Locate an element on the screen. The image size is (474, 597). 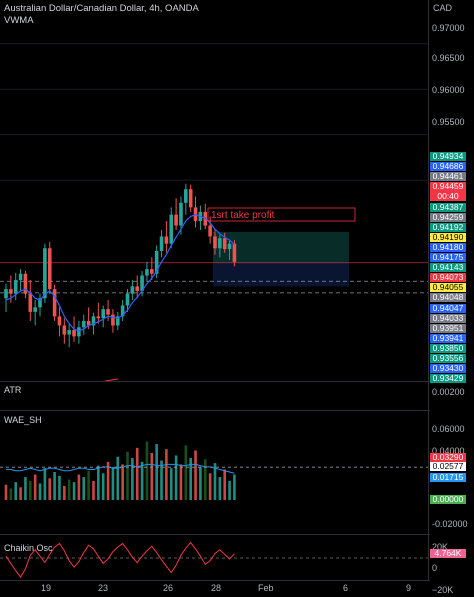
price-tag: 0.93429 is located at coordinates (448, 379).